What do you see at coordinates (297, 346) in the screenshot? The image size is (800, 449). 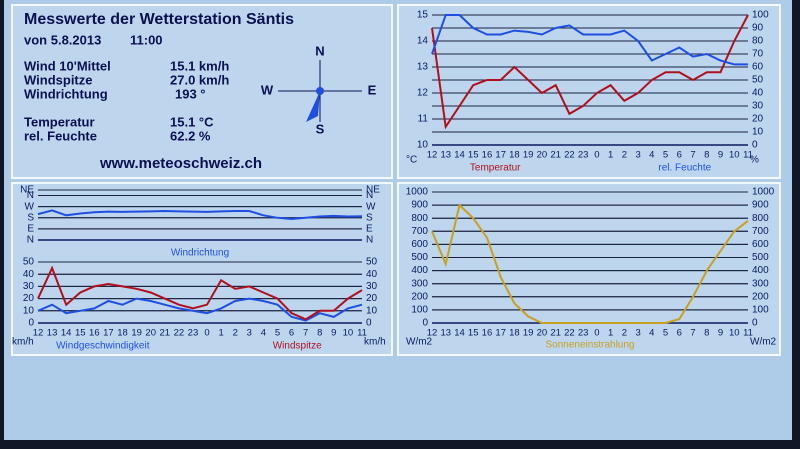 I see `legend-label: Windspitze` at bounding box center [297, 346].